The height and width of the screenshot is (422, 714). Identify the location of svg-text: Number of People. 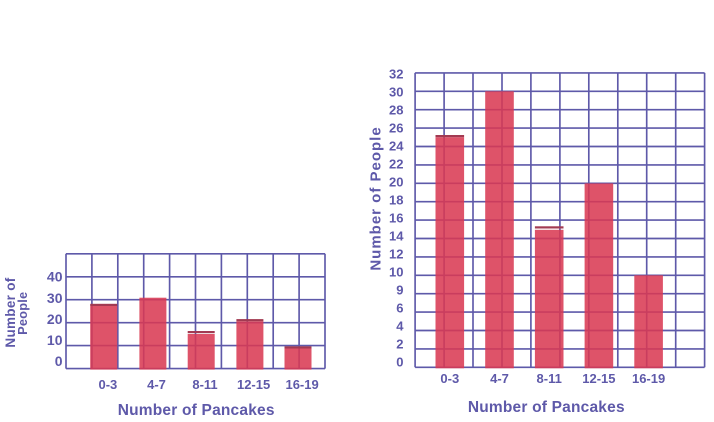
(376, 198).